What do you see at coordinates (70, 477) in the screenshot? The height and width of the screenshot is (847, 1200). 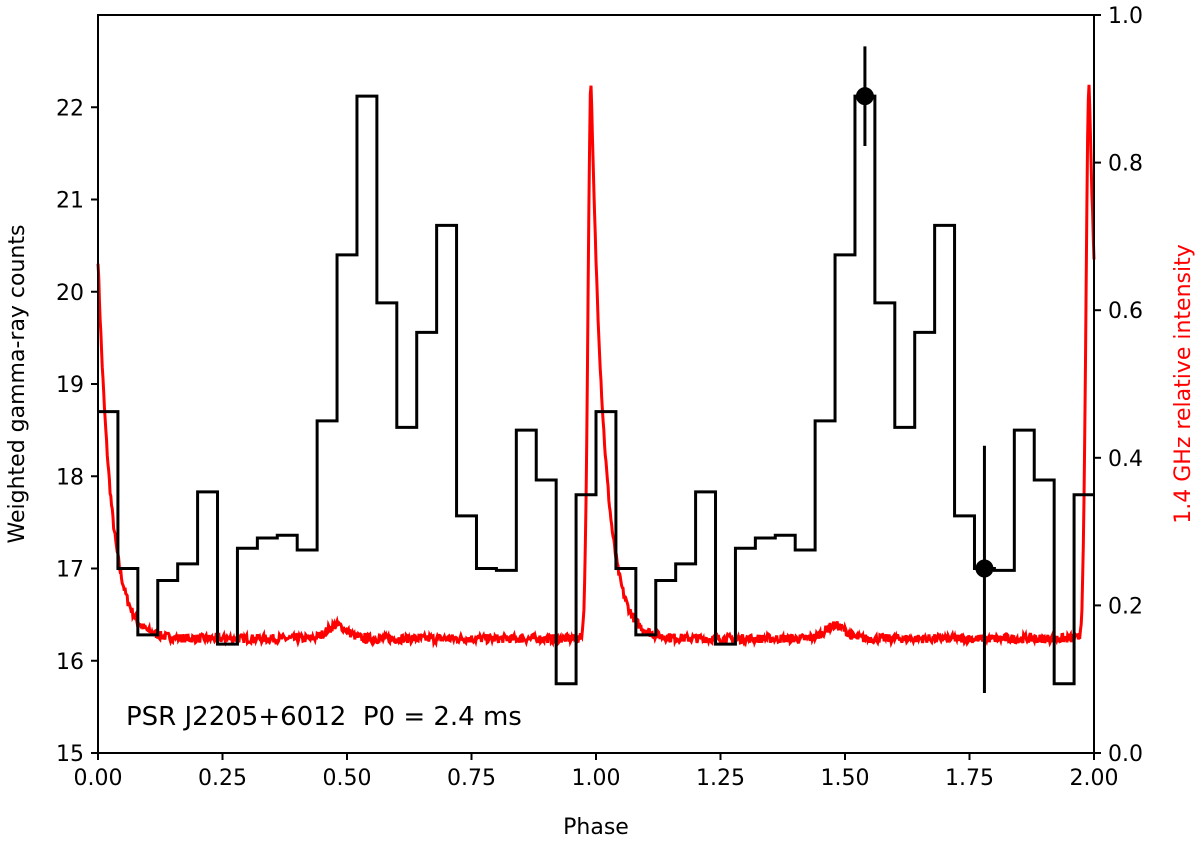 I see `y-left-tick-label: 18` at bounding box center [70, 477].